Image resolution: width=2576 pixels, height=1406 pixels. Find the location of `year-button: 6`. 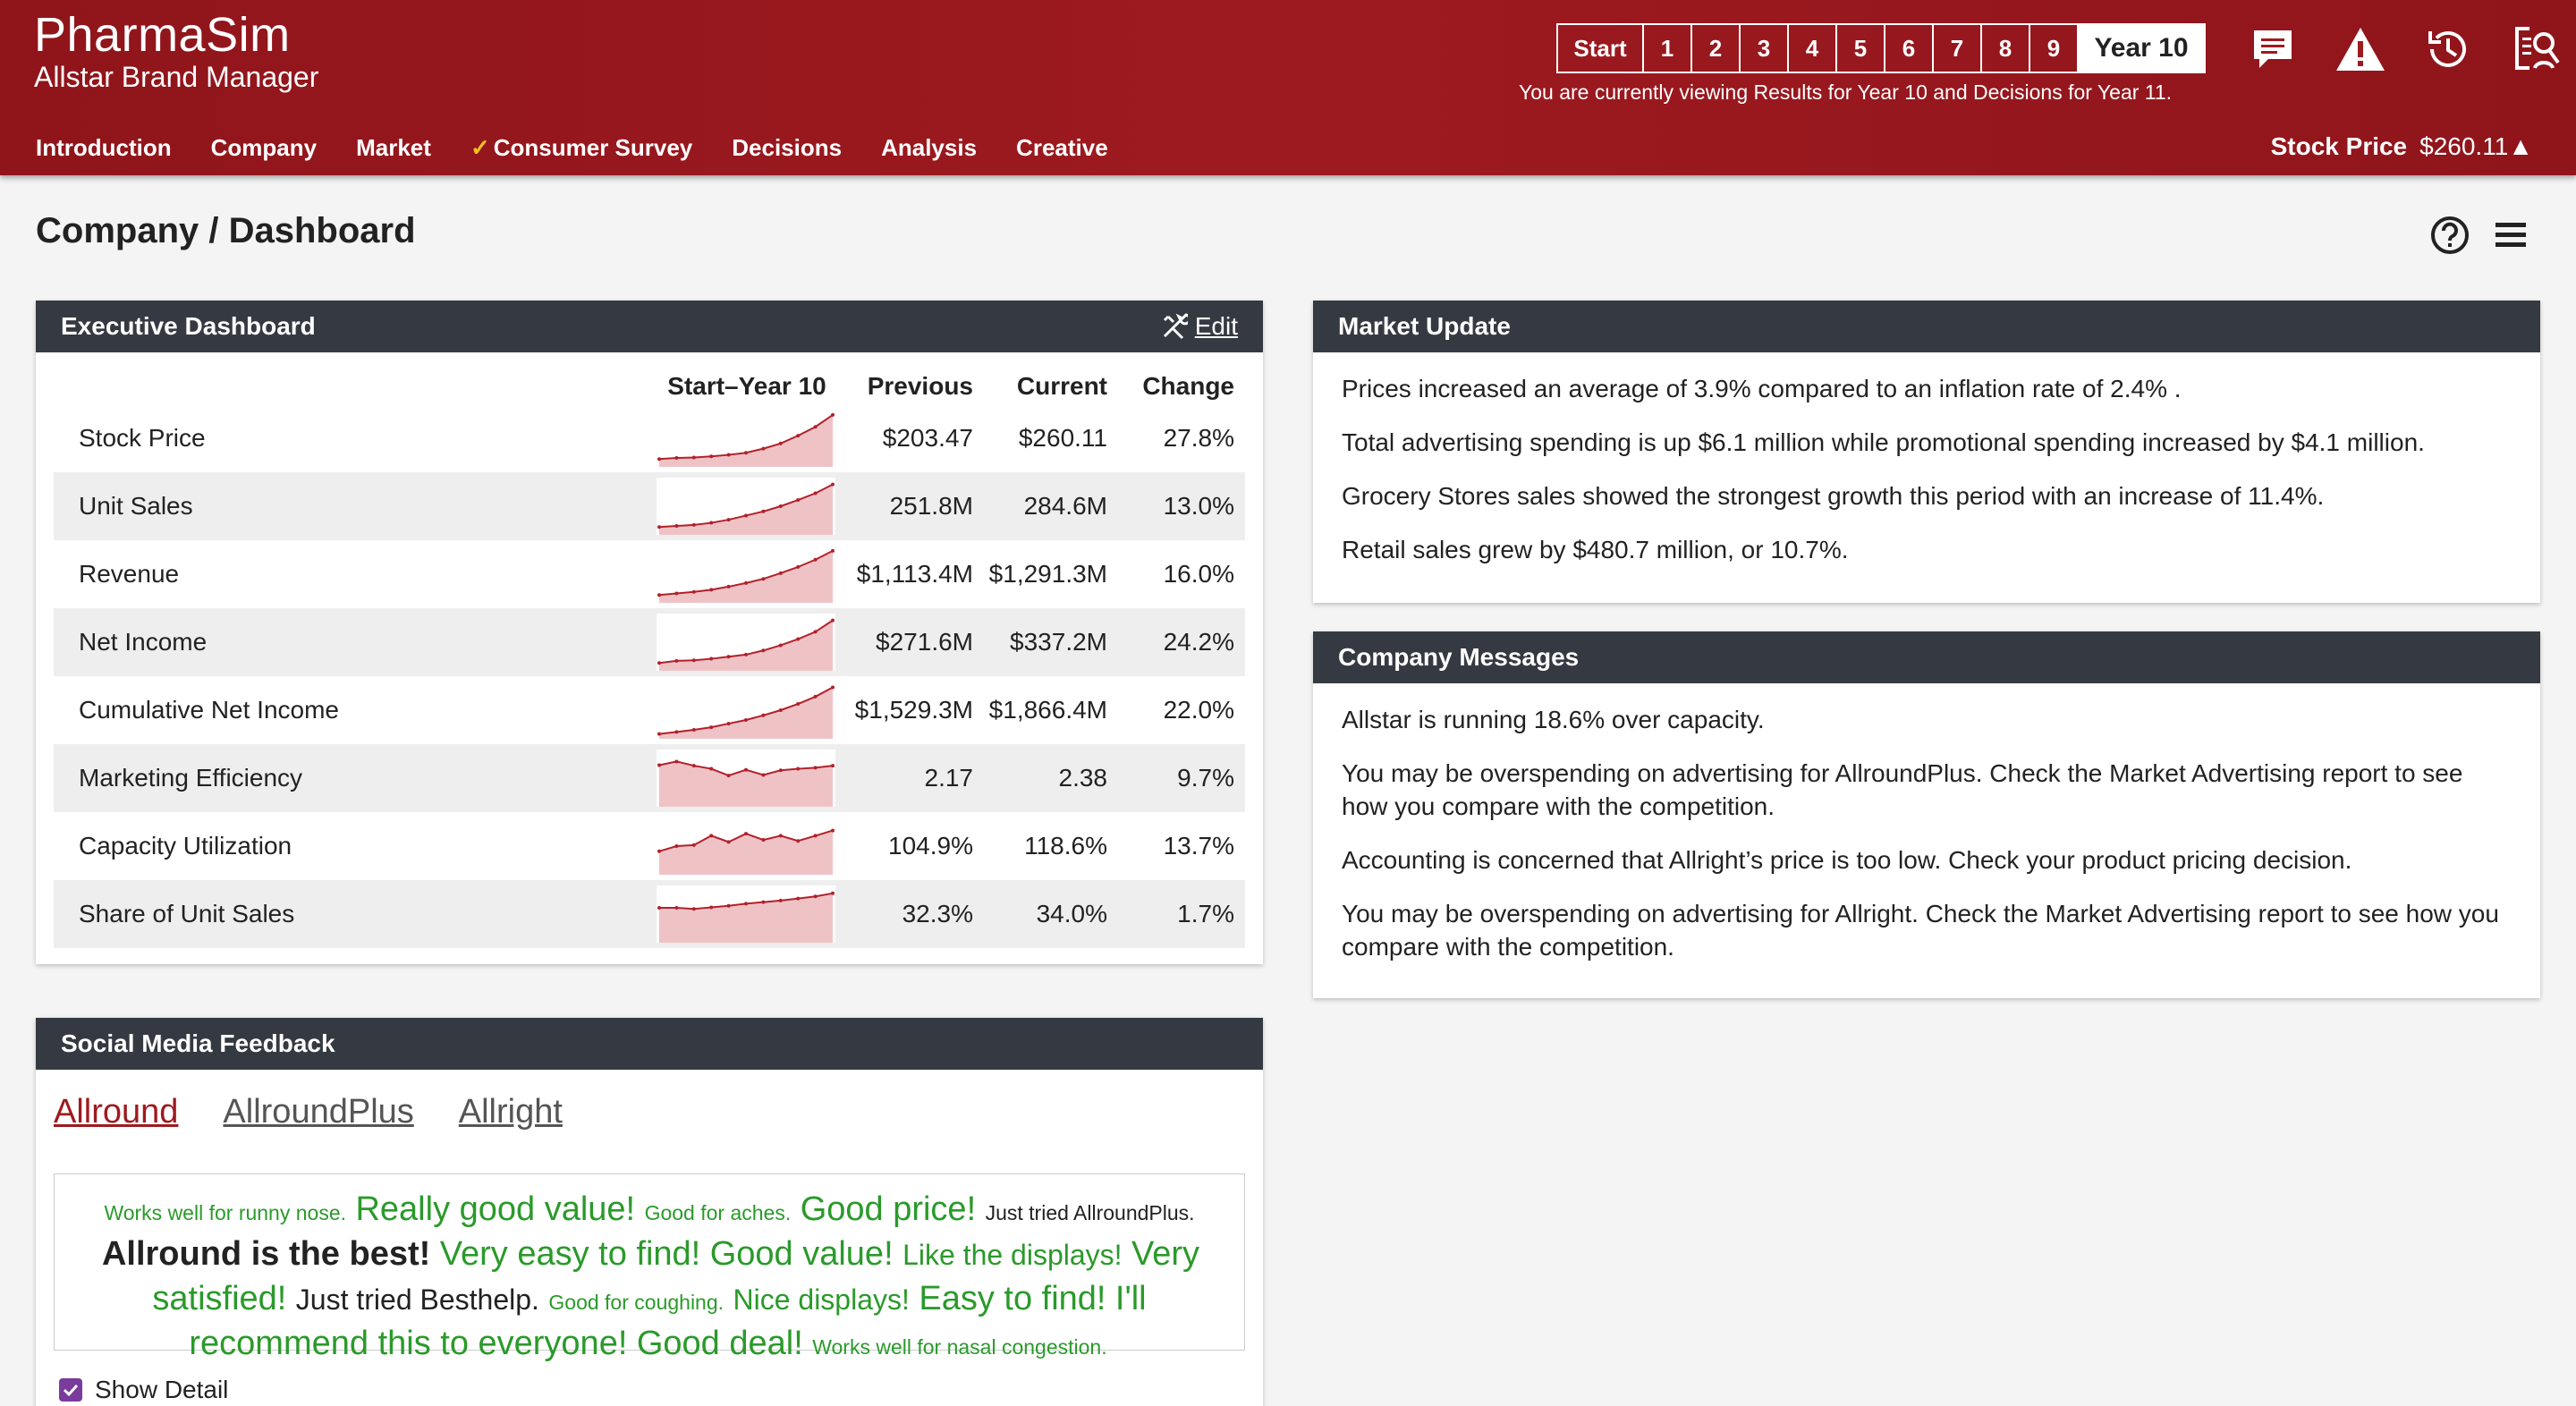

year-button: 6 is located at coordinates (1909, 49).